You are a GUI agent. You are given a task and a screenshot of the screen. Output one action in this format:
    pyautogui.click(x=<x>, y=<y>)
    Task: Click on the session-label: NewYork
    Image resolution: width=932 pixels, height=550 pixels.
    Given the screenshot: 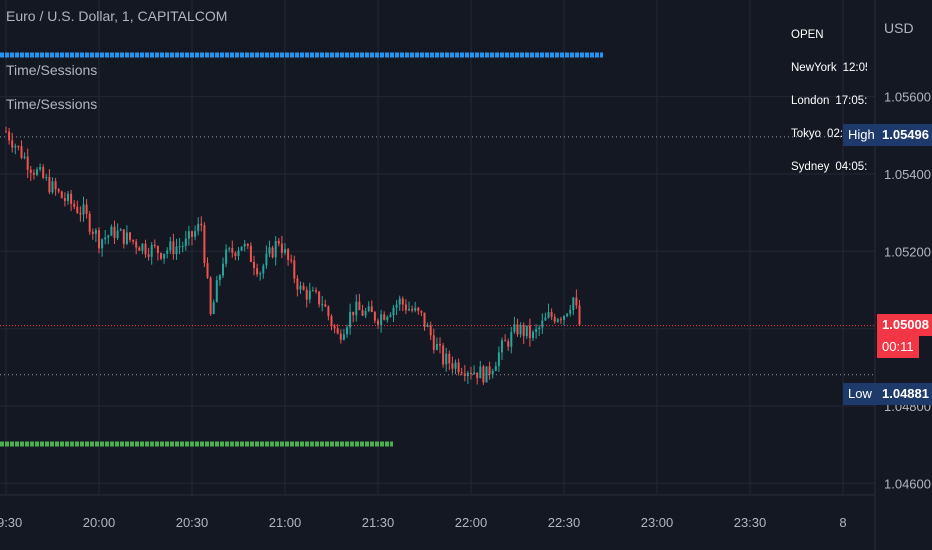 What is the action you would take?
    pyautogui.click(x=814, y=68)
    